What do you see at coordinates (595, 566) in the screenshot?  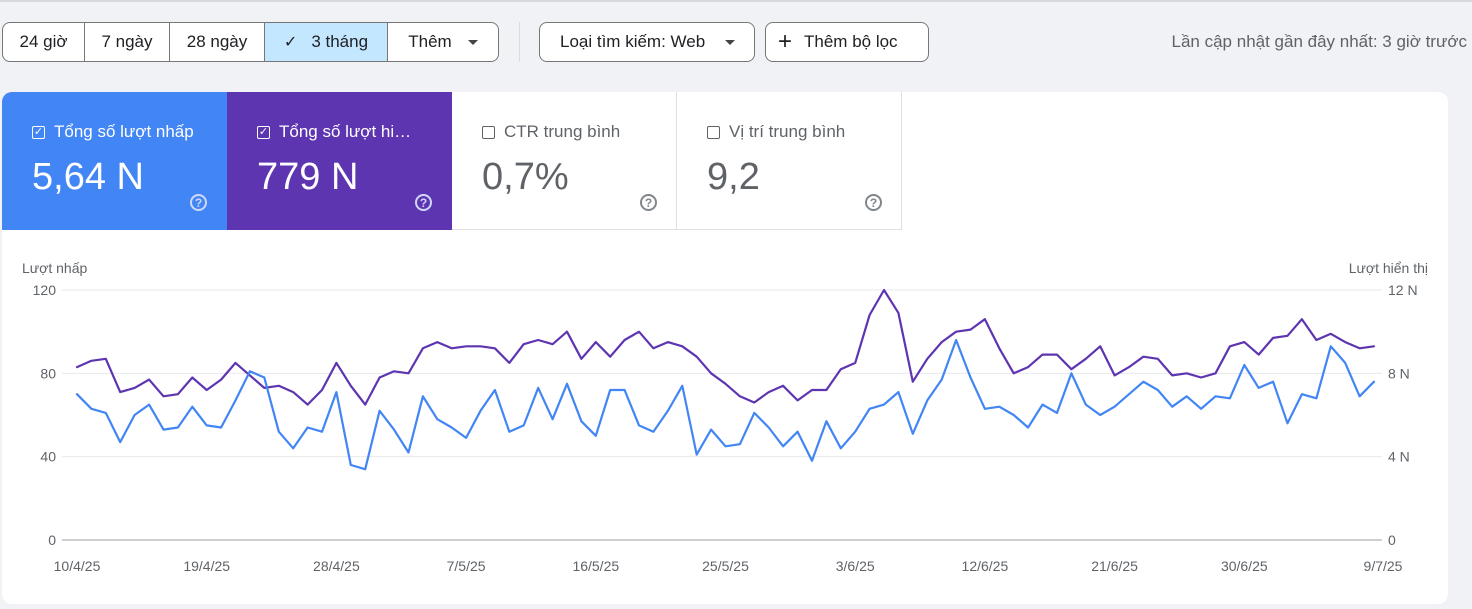 I see `x-axis-tick-label: 16/5/25` at bounding box center [595, 566].